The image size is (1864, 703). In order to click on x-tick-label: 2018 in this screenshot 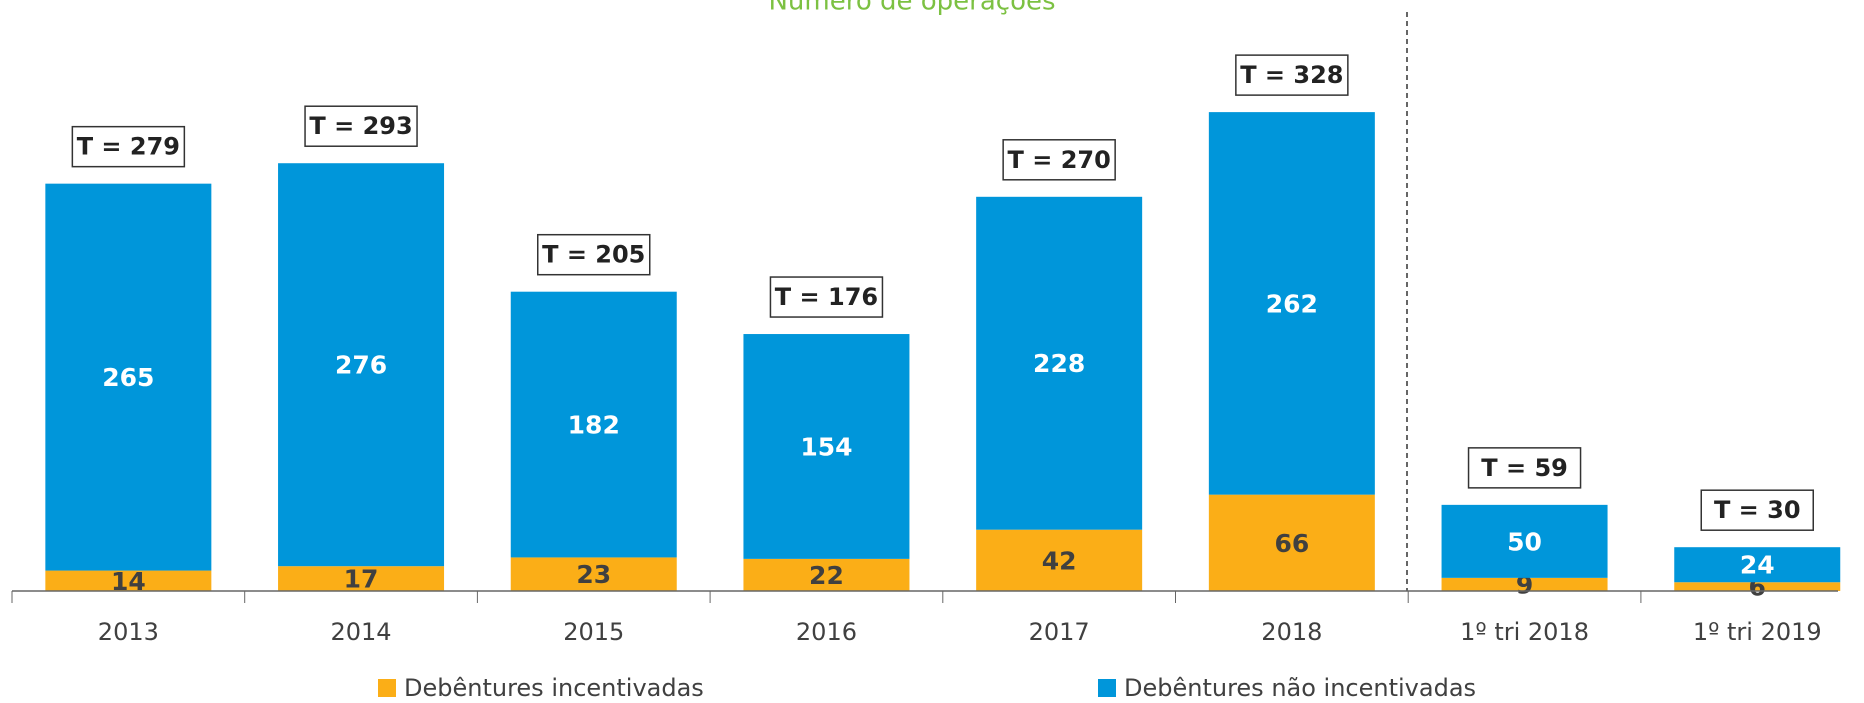, I will do `click(1291, 632)`.